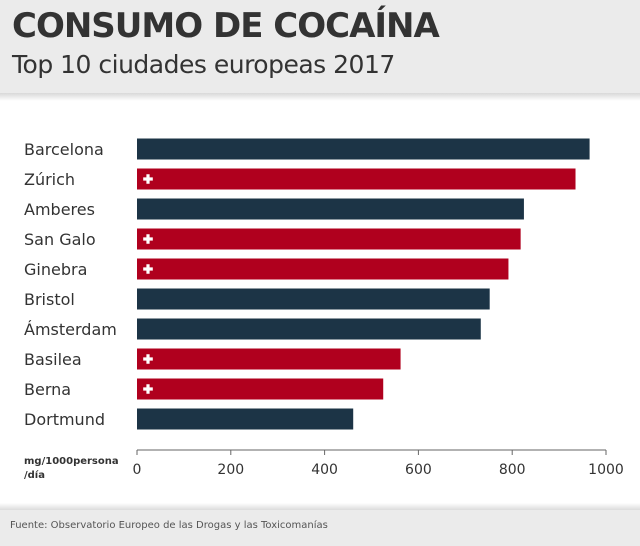 This screenshot has width=640, height=546. What do you see at coordinates (71, 461) in the screenshot?
I see `axis-unit-label: mg/1000persona` at bounding box center [71, 461].